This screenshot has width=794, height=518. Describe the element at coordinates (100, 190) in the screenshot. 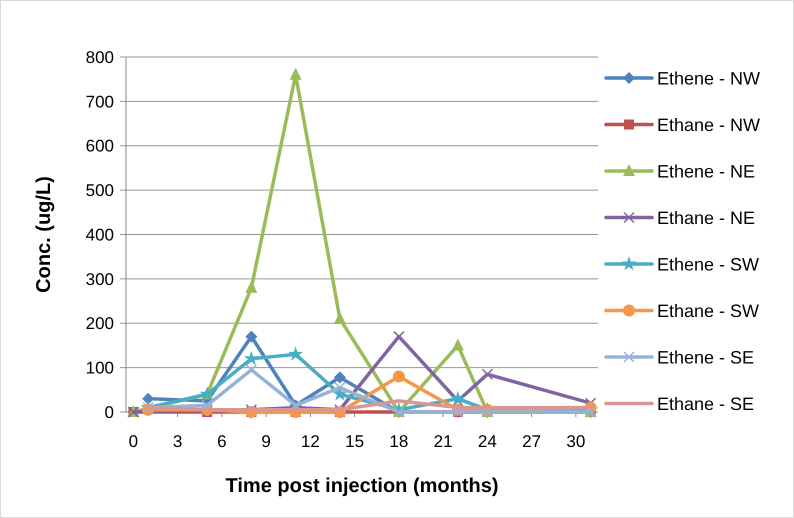

I see `y-tick-label: 500` at that location.